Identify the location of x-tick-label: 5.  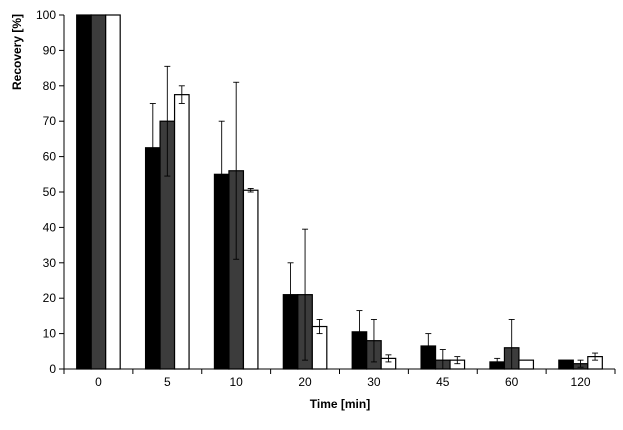
(167, 382).